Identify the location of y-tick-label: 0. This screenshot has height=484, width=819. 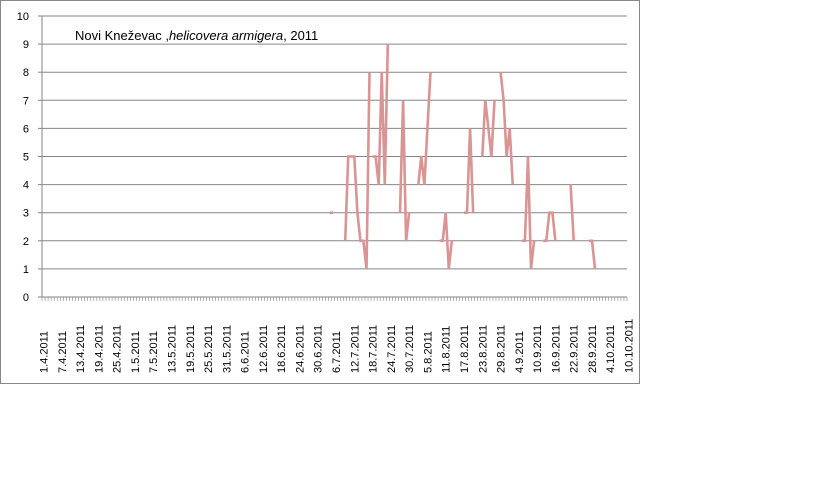
(26, 298).